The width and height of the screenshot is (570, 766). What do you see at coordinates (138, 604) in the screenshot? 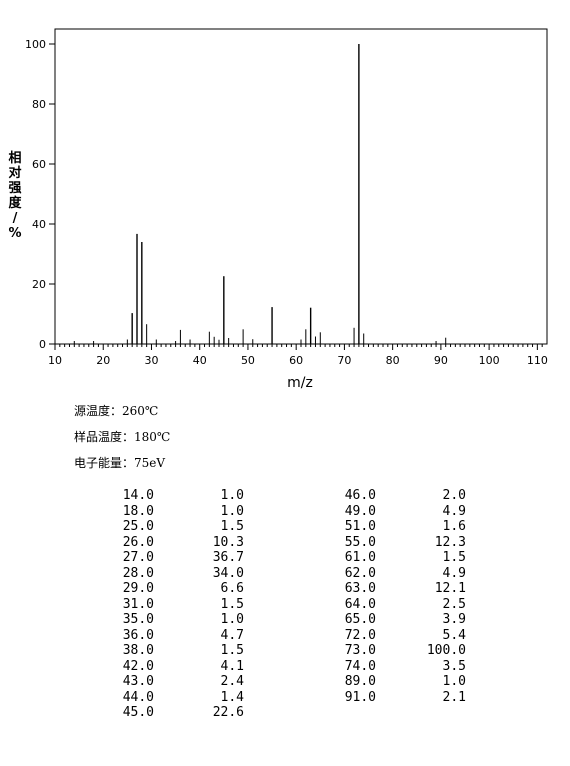
I see `mz-value: 31.0` at bounding box center [138, 604].